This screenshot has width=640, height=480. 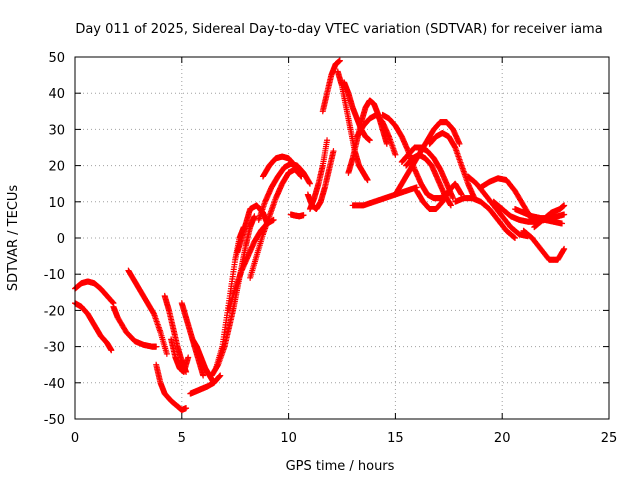 I want to click on series-s21, so click(x=331, y=86).